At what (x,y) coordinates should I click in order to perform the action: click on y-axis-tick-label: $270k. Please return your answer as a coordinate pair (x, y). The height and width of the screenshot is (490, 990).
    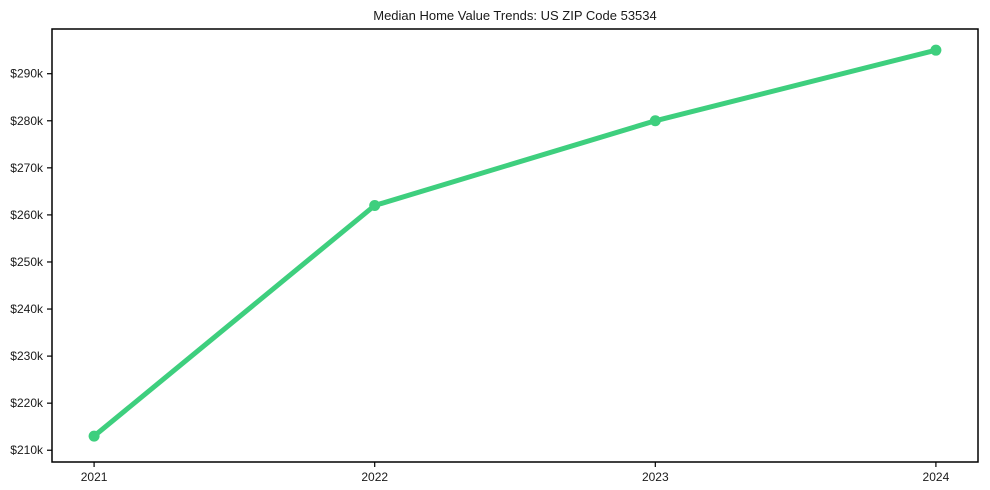
    Looking at the image, I should click on (27, 168).